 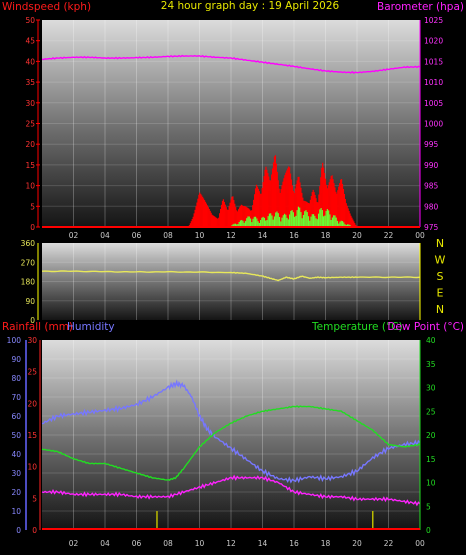 I want to click on wind-y-tick: 35, so click(x=30, y=82).